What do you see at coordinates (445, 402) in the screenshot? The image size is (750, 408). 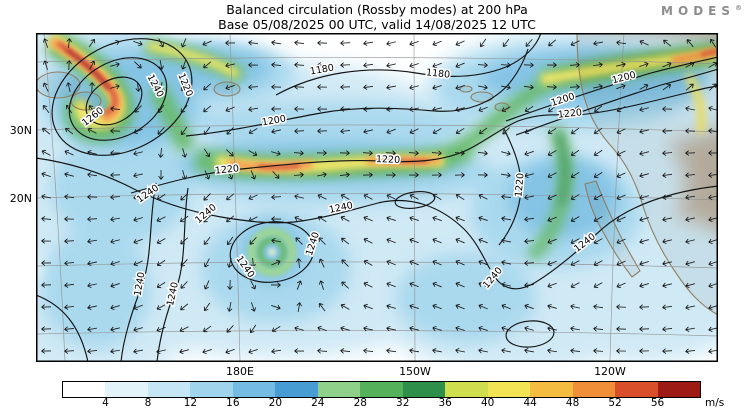 I see `colorbar-tick-label: 36` at bounding box center [445, 402].